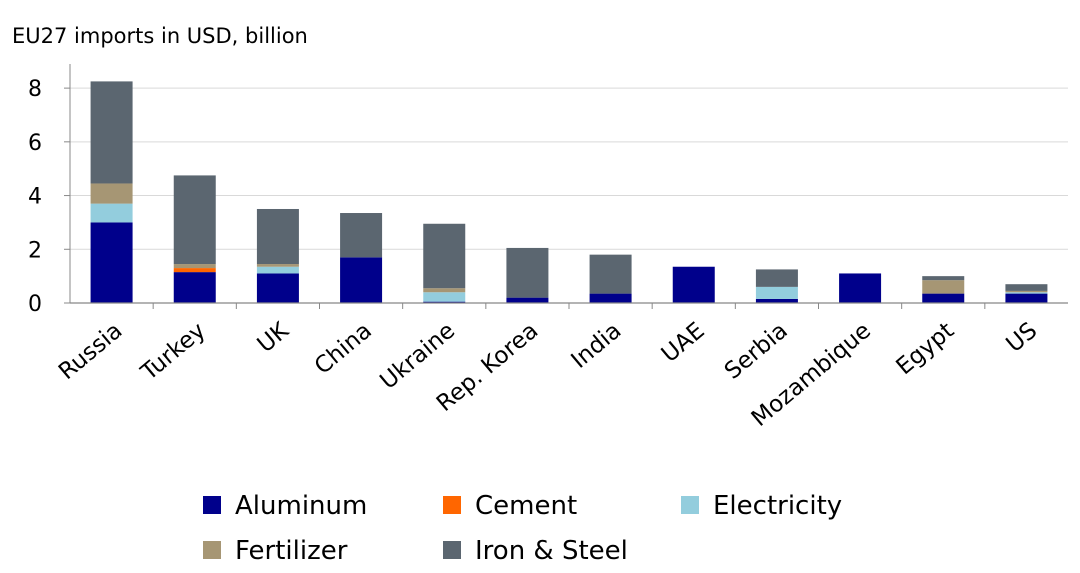 This screenshot has height=573, width=1080. What do you see at coordinates (35, 89) in the screenshot?
I see `y-tick-label: 8` at bounding box center [35, 89].